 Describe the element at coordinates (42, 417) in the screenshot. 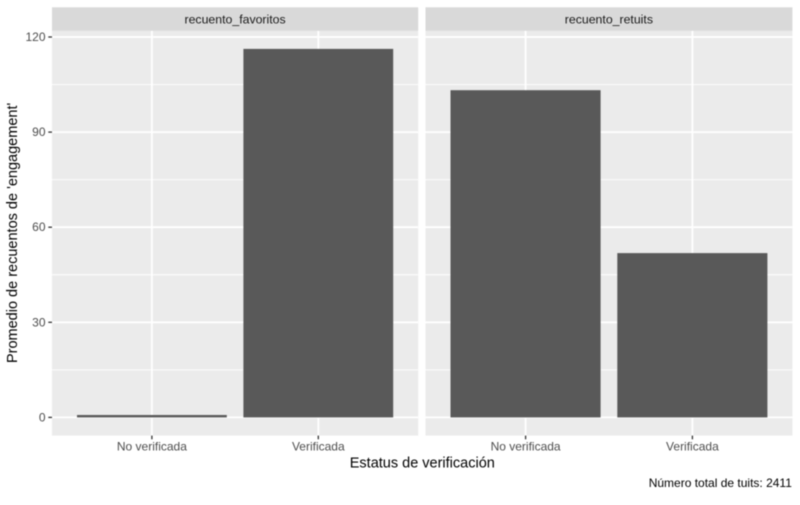

I see `svg-text: 0` at that location.